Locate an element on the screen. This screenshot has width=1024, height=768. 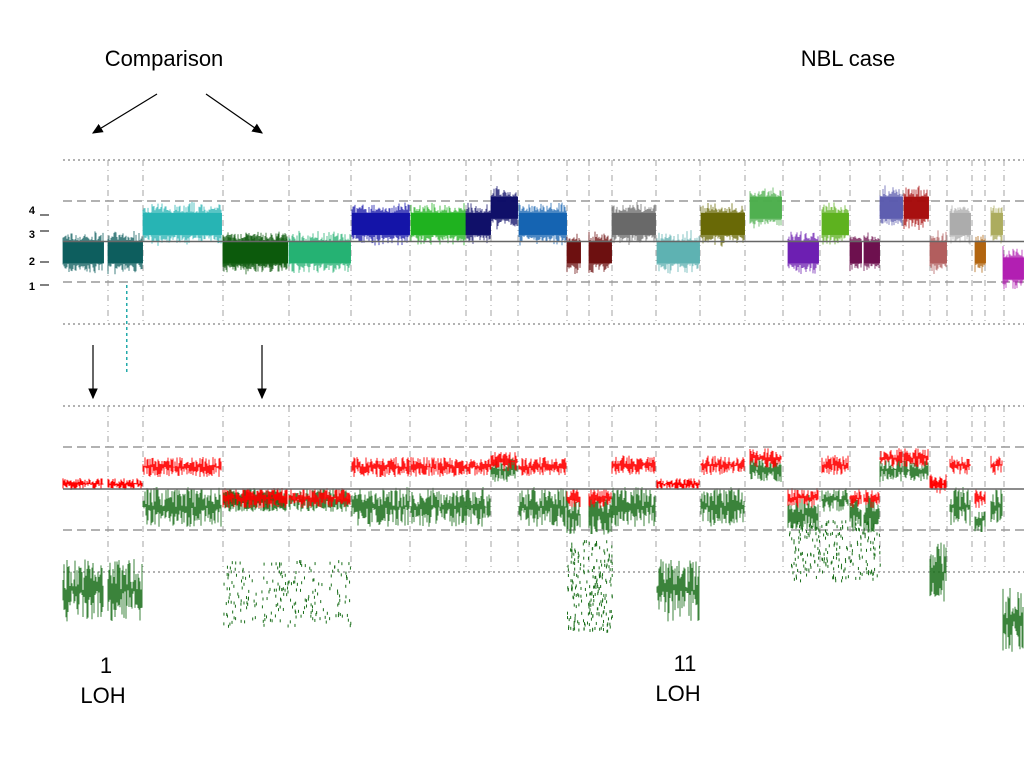
annotation-1-number: 1 is located at coordinates (106, 665).